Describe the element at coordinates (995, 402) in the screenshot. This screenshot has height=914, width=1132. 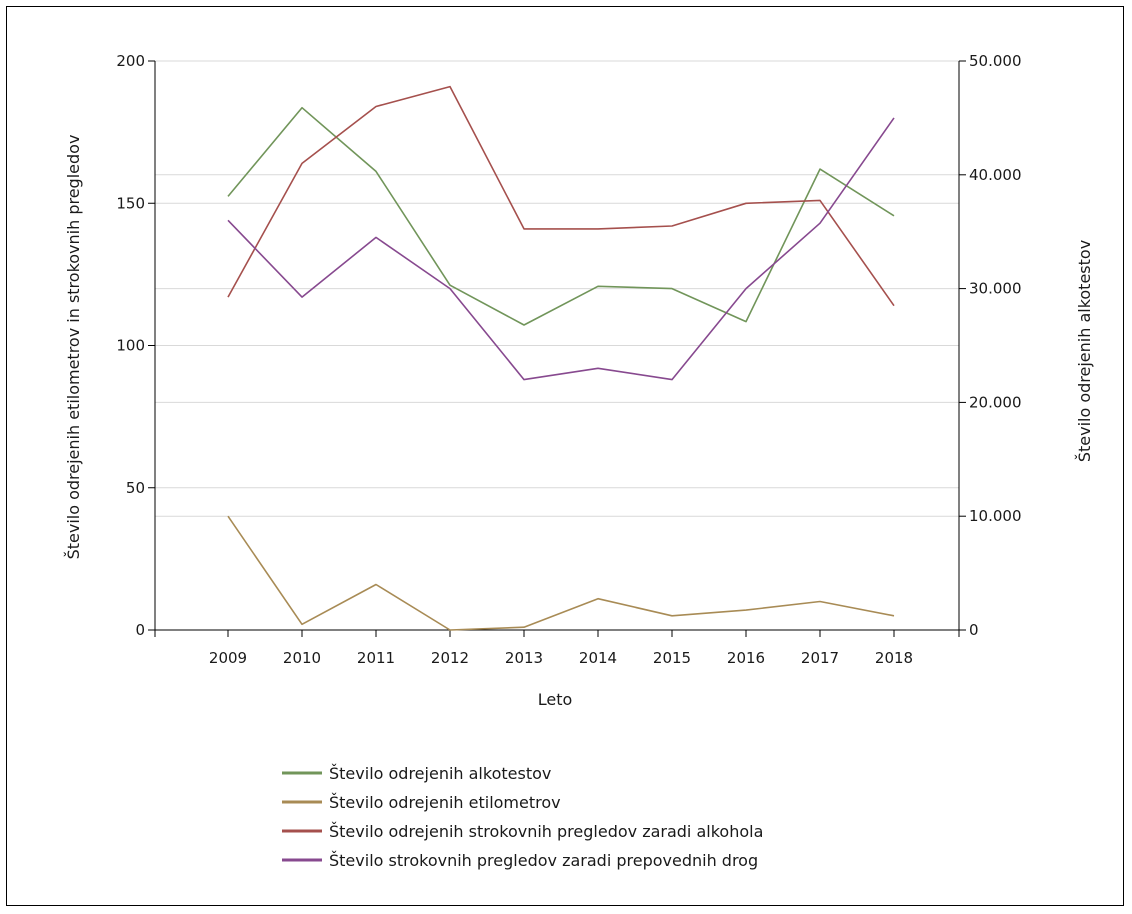
I see `right-tick-label: 20.000` at that location.